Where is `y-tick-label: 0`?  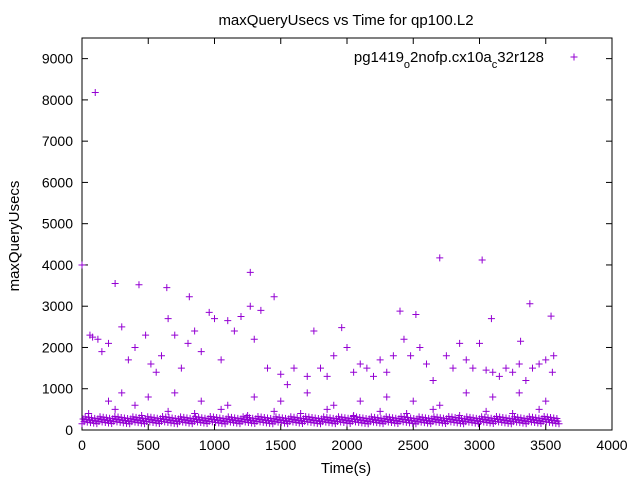
y-tick-label: 0 is located at coordinates (69, 430).